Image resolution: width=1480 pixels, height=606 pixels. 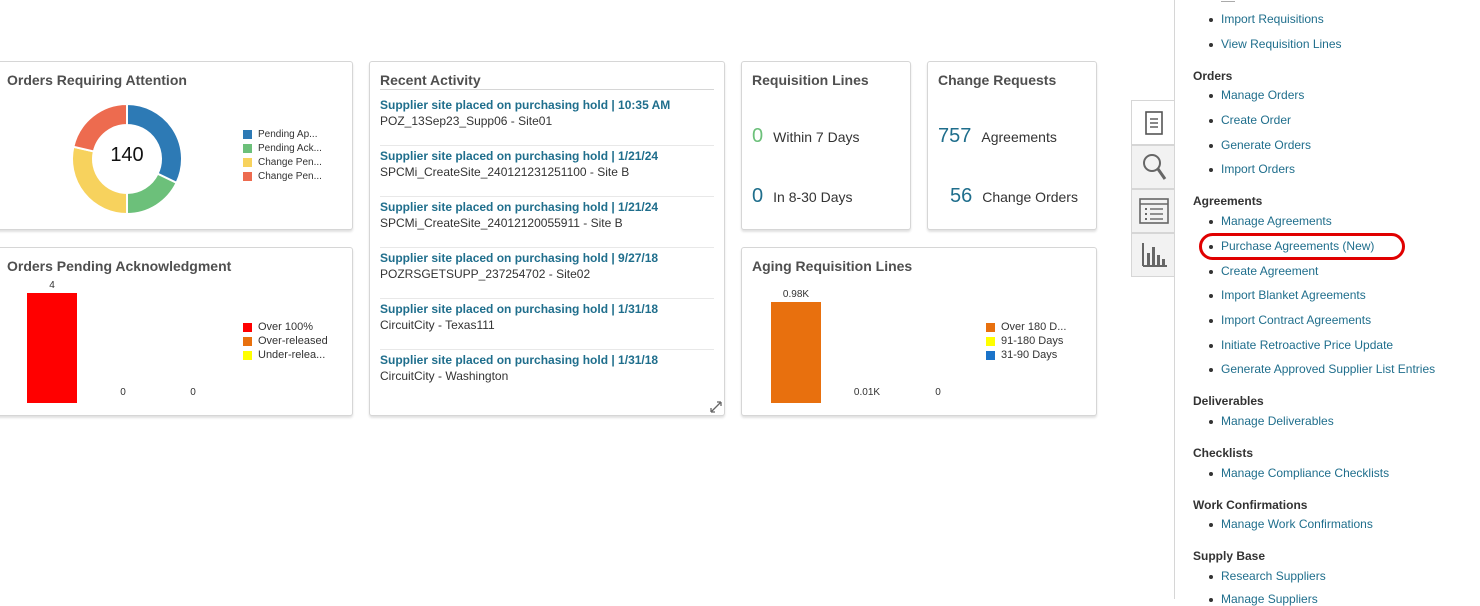 What do you see at coordinates (444, 376) in the screenshot?
I see `activity-subtext: CircuitCity - Washington` at bounding box center [444, 376].